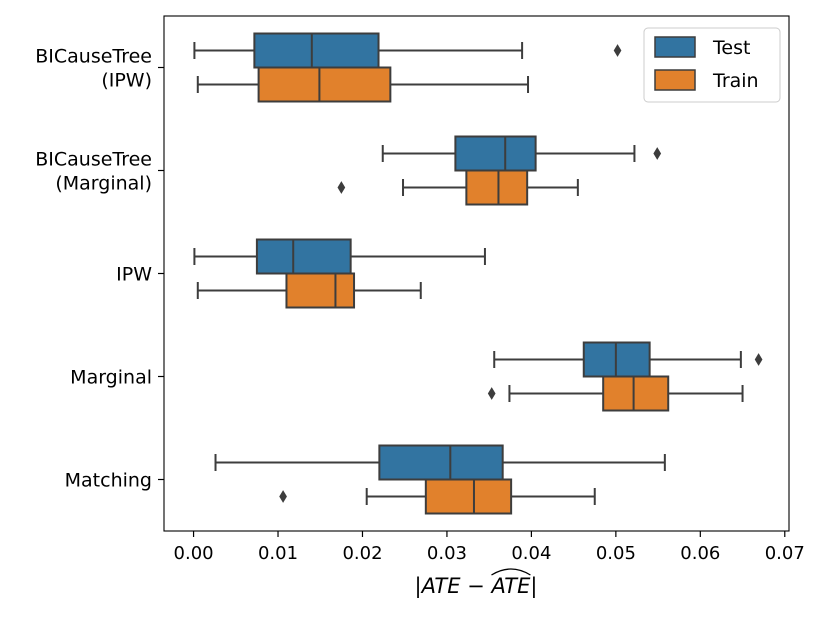 This screenshot has width=830, height=623. Describe the element at coordinates (675, 80) in the screenshot. I see `legend-swatch-train` at that location.